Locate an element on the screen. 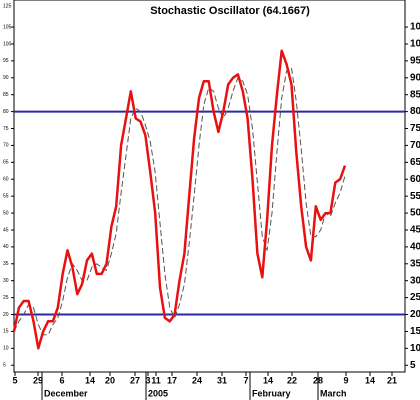 Image resolution: width=420 pixels, height=400 pixels. x-tick-label: 11 is located at coordinates (156, 380).